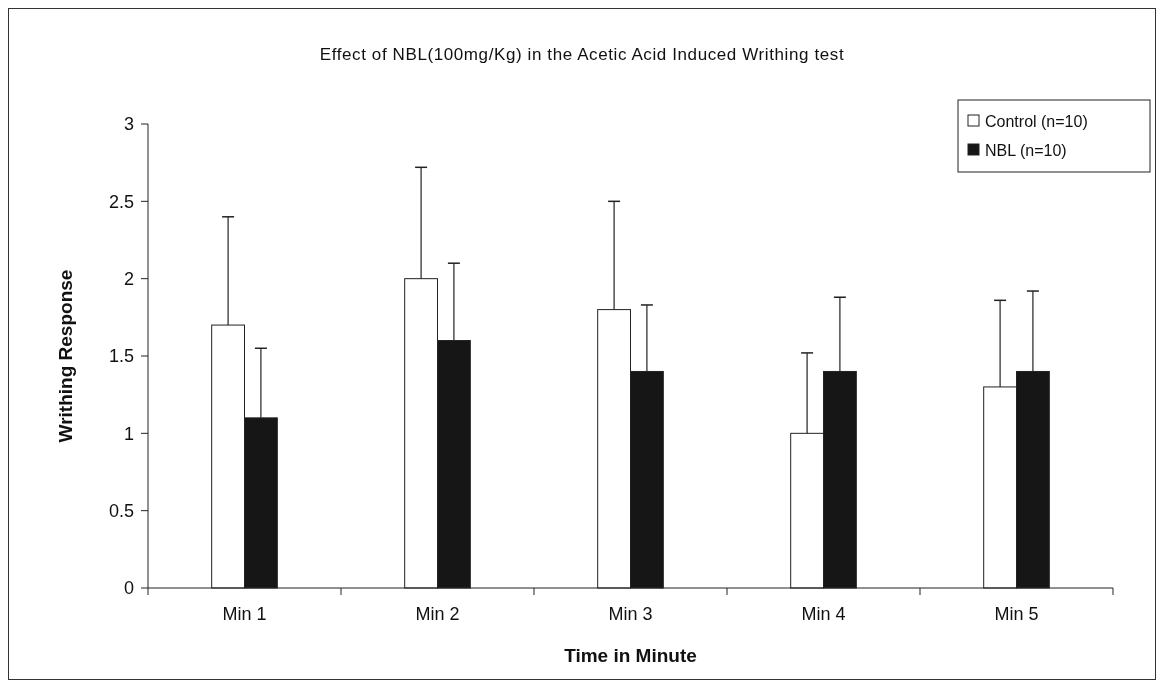  Describe the element at coordinates (1016, 614) in the screenshot. I see `x-tick-label: Min 5` at that location.